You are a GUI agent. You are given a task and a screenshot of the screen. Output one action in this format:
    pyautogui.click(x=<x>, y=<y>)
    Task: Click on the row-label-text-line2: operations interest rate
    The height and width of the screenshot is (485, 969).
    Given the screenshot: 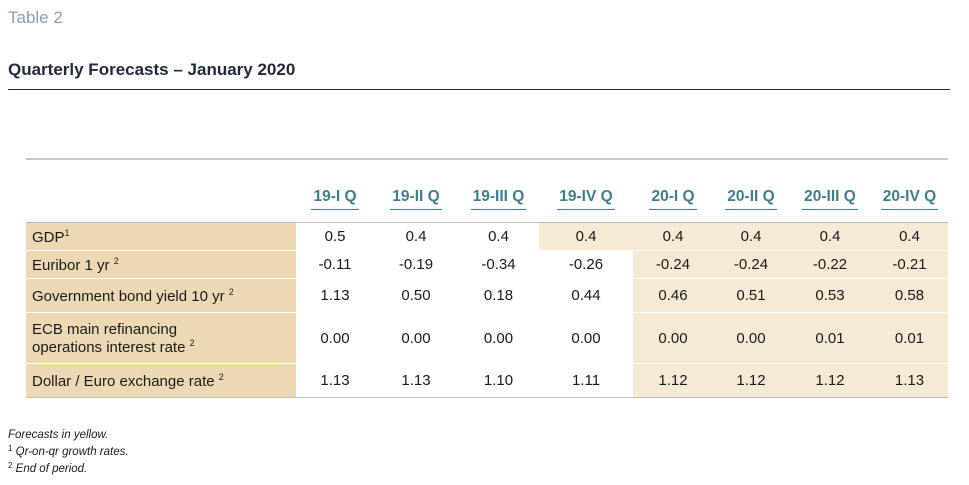 What is the action you would take?
    pyautogui.click(x=111, y=347)
    